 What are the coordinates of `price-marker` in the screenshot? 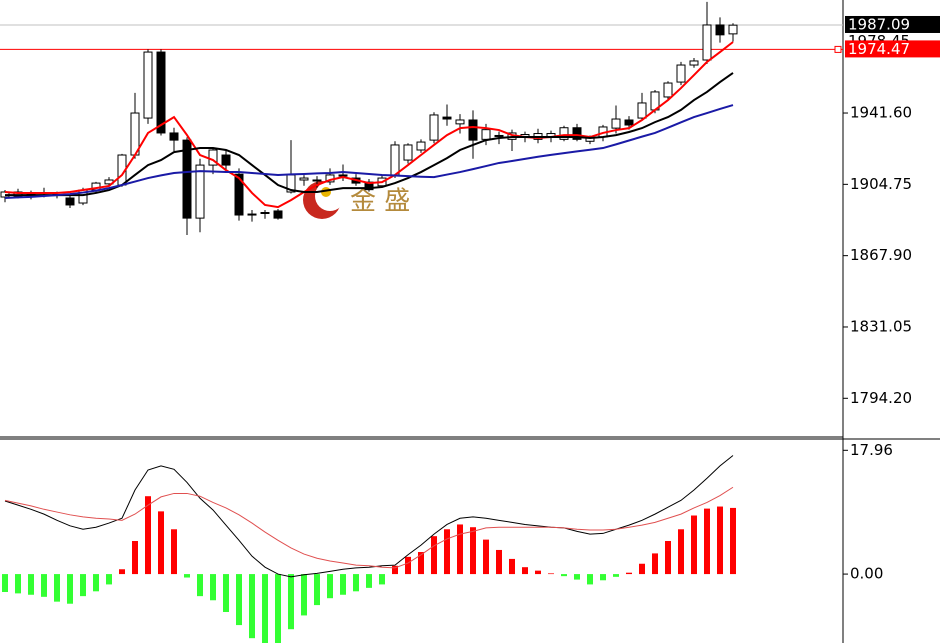 It's located at (838, 49).